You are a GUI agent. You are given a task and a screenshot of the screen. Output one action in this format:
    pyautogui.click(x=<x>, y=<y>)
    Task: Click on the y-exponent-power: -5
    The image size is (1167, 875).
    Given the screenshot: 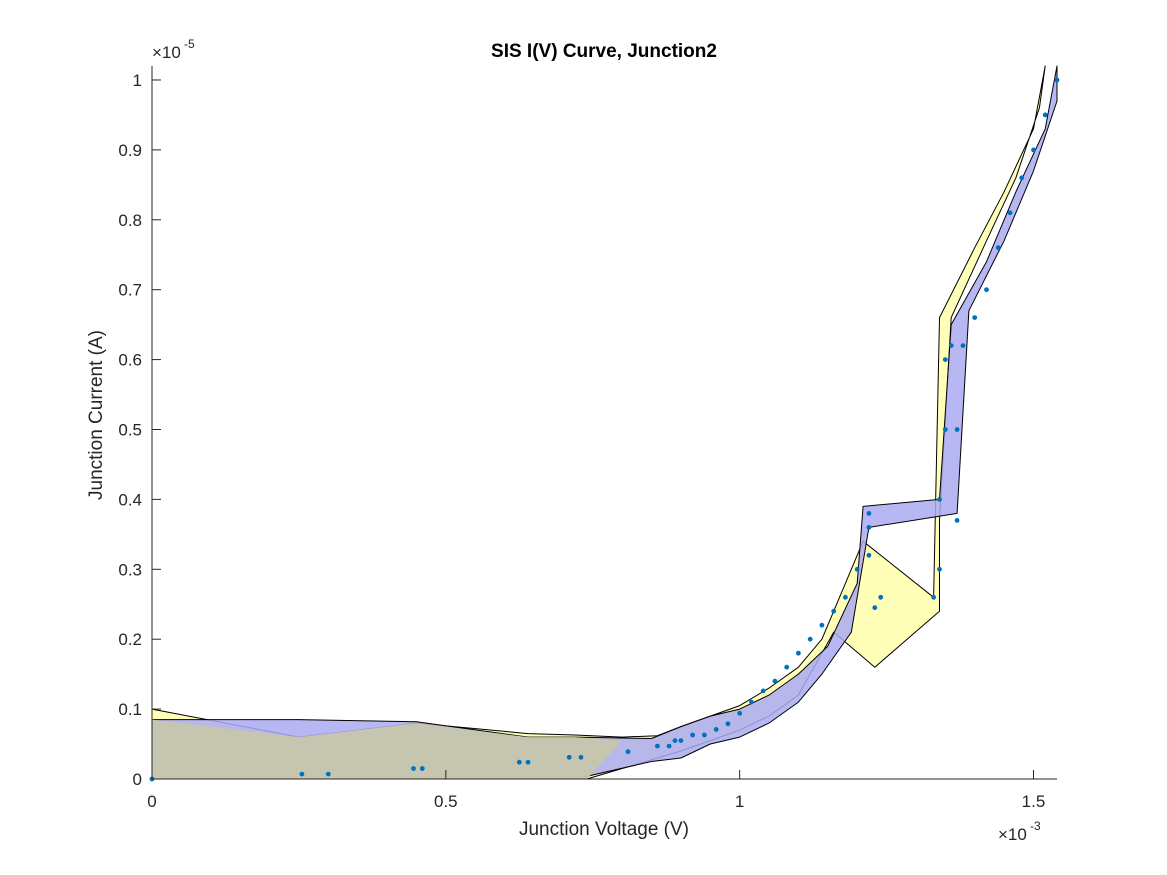 What is the action you would take?
    pyautogui.click(x=189, y=44)
    